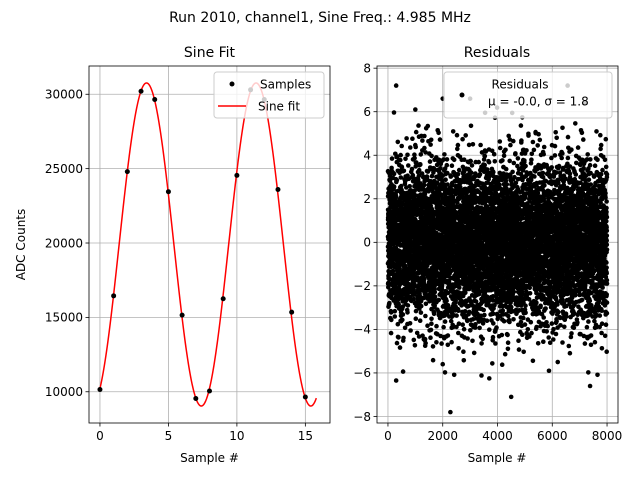 This screenshot has width=640, height=480. Describe the element at coordinates (209, 458) in the screenshot. I see `sine-fit-xlabel: Sample #` at that location.